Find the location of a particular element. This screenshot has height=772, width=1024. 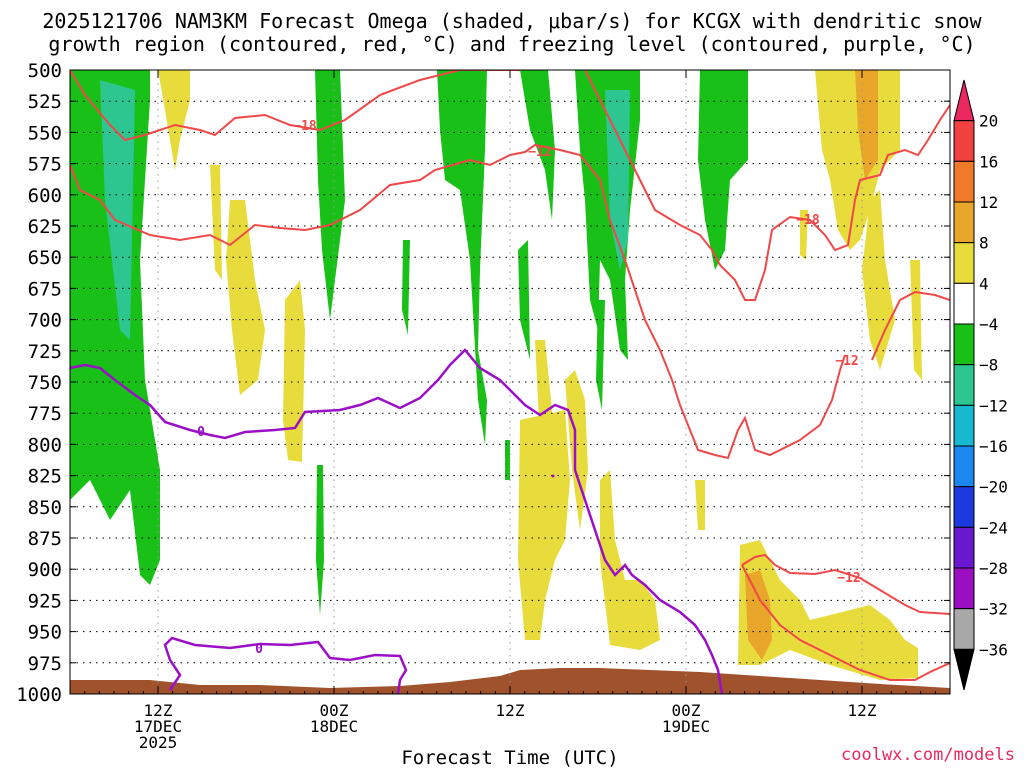

y-tick-label: 550 is located at coordinates (45, 133).